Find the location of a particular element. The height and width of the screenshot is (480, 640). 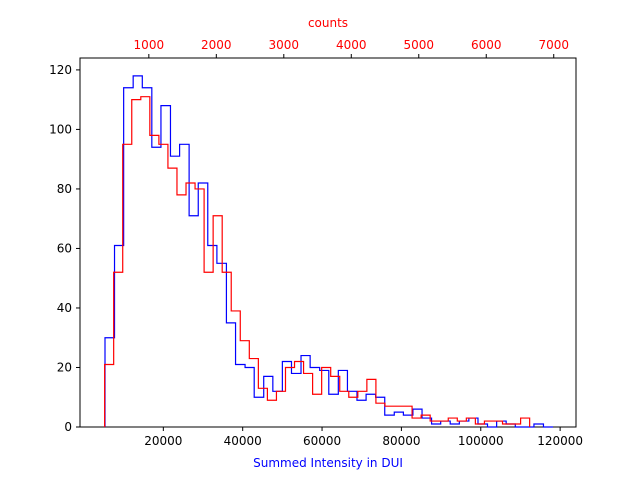

y-tick-label: 100 is located at coordinates (60, 129).